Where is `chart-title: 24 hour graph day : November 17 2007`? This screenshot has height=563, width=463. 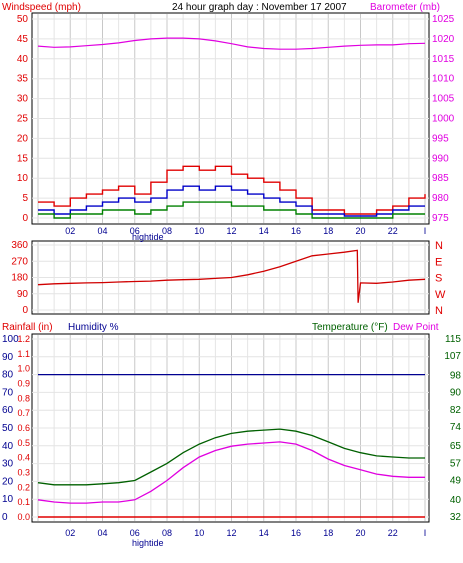
chart-title: 24 hour graph day : November 17 2007 is located at coordinates (259, 7).